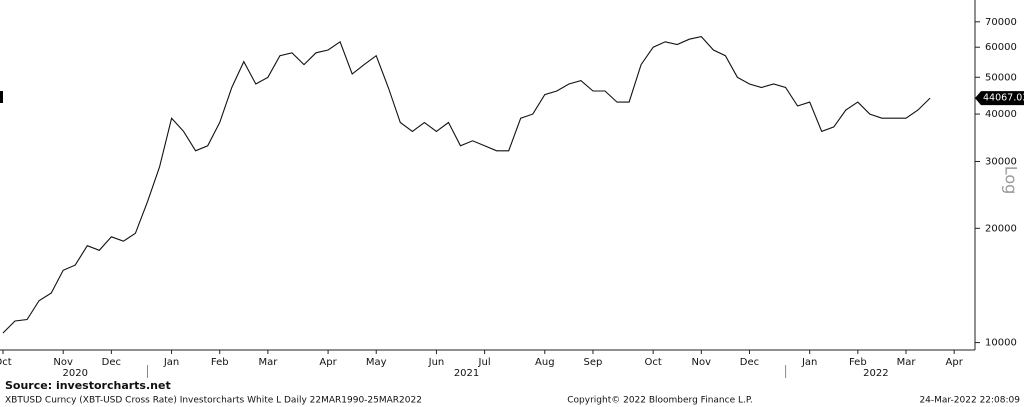 This screenshot has width=1024, height=407. Describe the element at coordinates (466, 373) in the screenshot. I see `year-label: 2021` at that location.